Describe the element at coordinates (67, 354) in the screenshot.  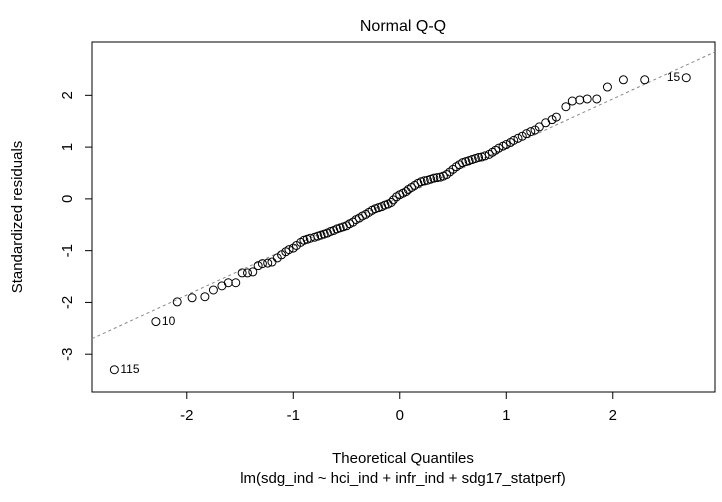
I see `y-tick-label: -3` at that location.